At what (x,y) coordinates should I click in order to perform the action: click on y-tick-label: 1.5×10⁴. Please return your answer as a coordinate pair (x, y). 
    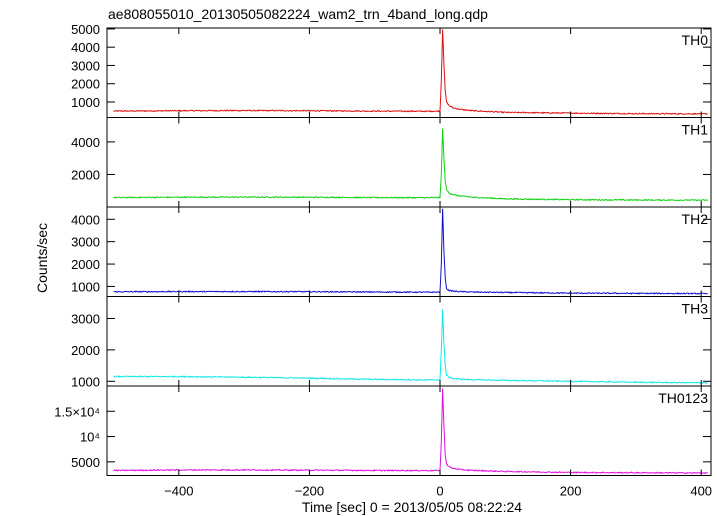
    Looking at the image, I should click on (77, 411).